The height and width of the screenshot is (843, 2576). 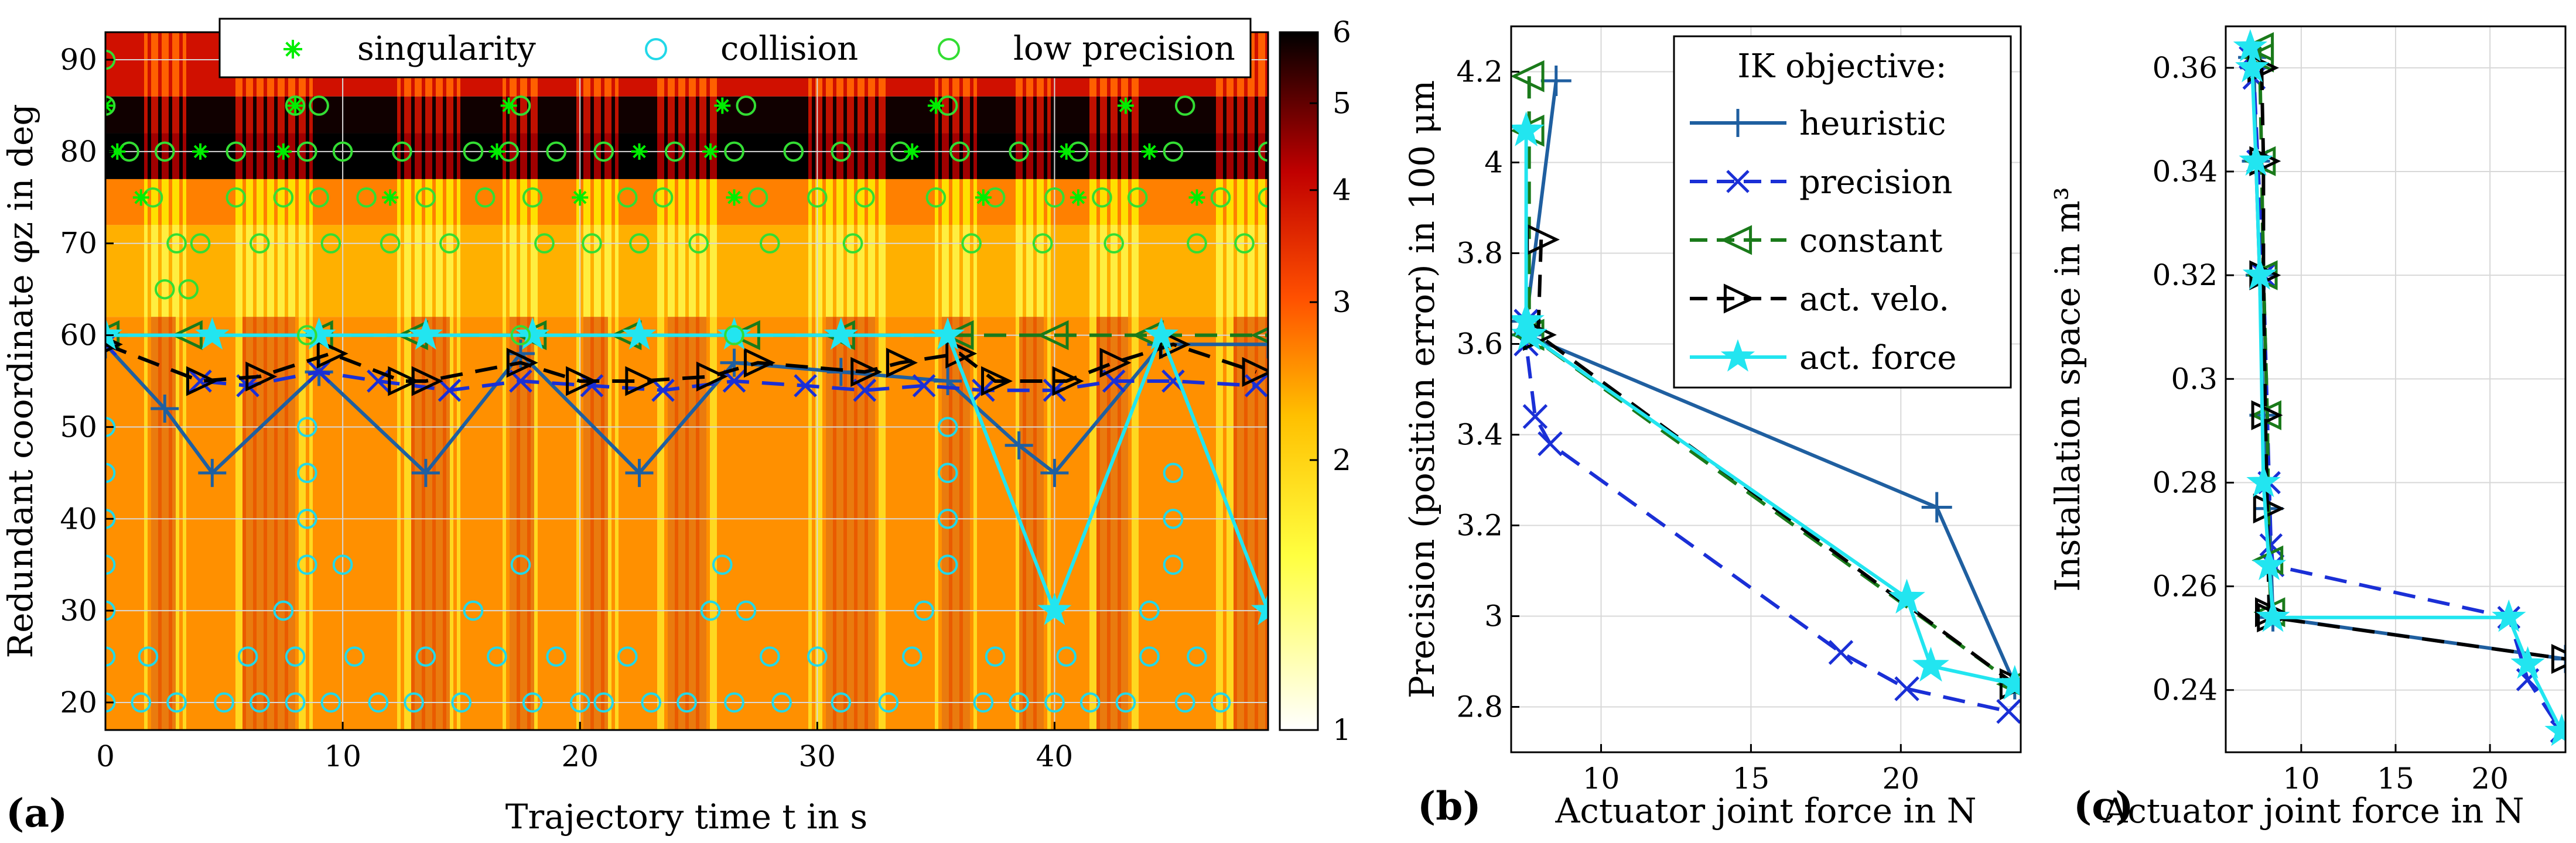 What do you see at coordinates (1751, 779) in the screenshot?
I see `x-tick-label: 15` at bounding box center [1751, 779].